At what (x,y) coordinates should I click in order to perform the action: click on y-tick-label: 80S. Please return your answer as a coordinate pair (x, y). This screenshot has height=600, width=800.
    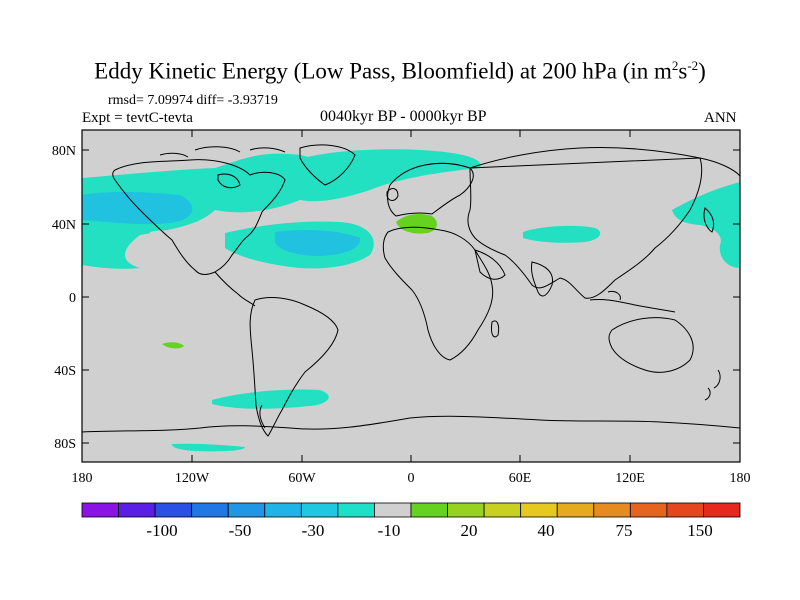
    Looking at the image, I should click on (65, 444).